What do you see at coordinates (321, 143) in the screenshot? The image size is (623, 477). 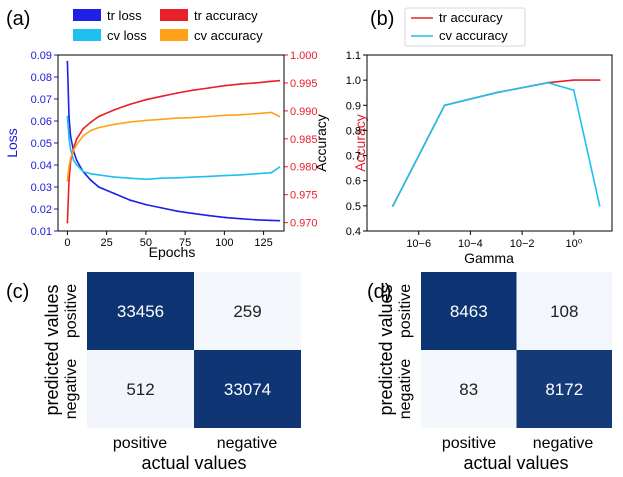 I see `panel-b-ylabel: Accuracy` at bounding box center [321, 143].